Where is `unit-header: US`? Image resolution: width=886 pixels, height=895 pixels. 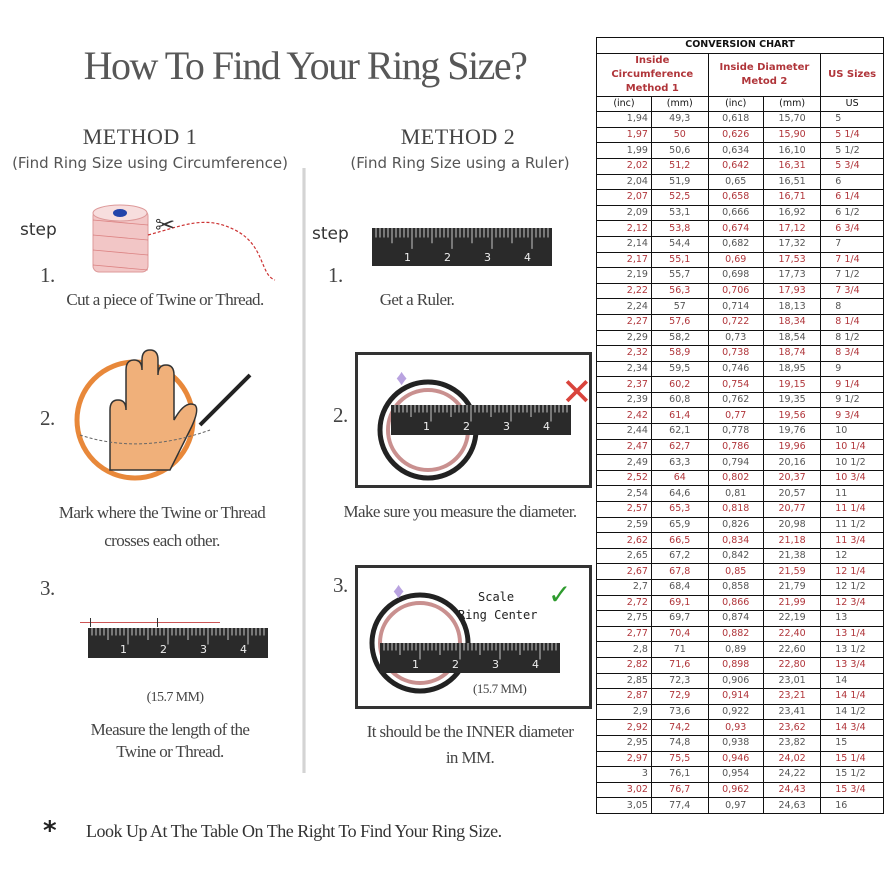 unit-header: US is located at coordinates (852, 104).